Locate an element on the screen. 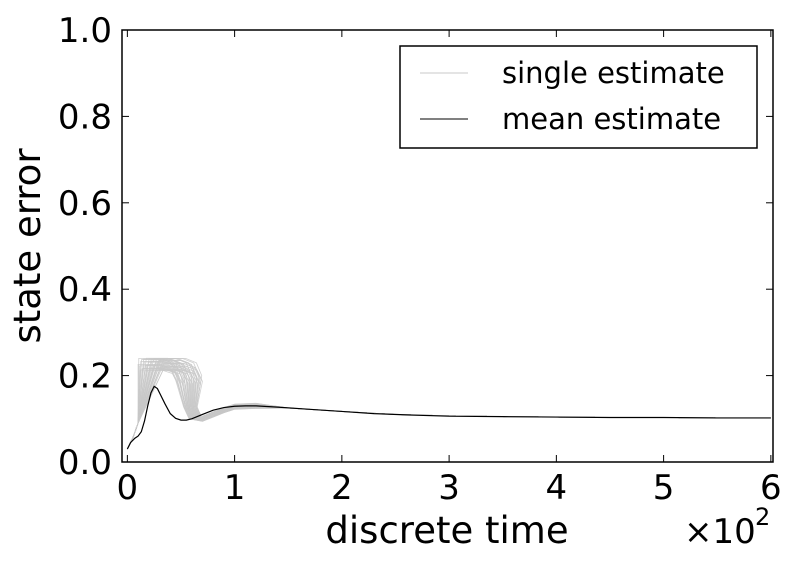  y-tick-label: 0.2 is located at coordinates (85, 377).